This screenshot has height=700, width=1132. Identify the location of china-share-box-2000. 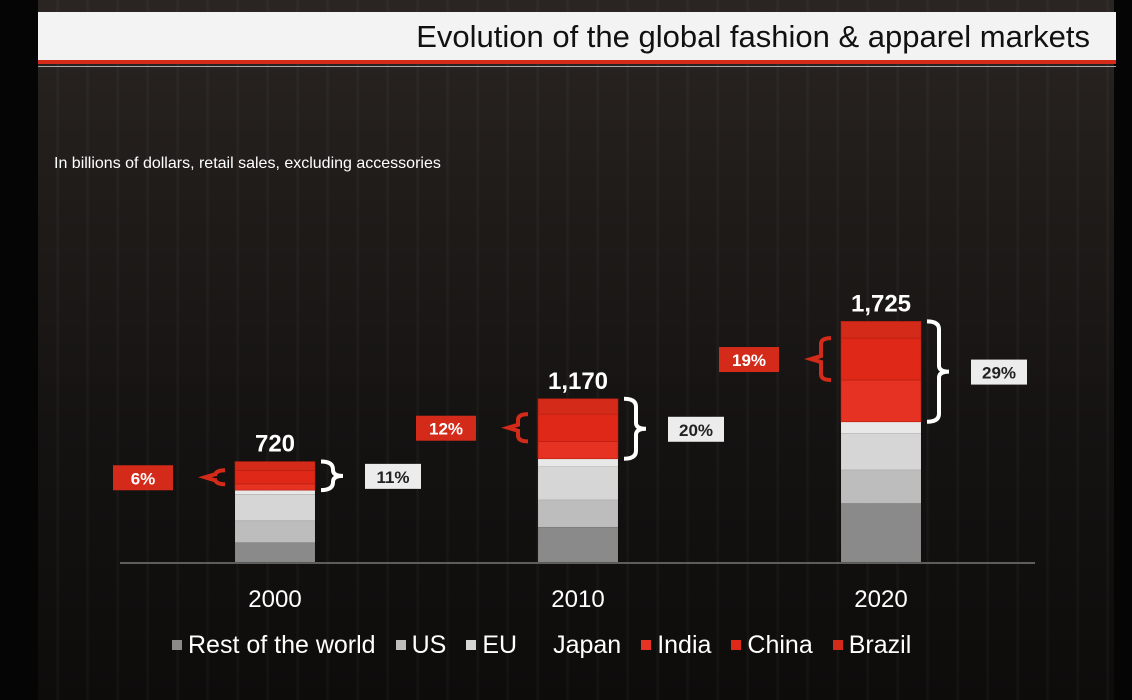
(143, 478).